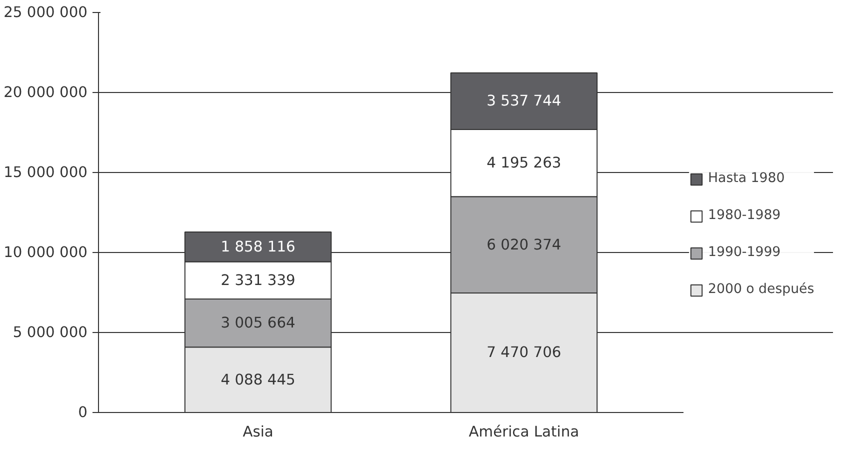 The height and width of the screenshot is (452, 855). Describe the element at coordinates (746, 178) in the screenshot. I see `legend-label: Hasta 1980` at that location.